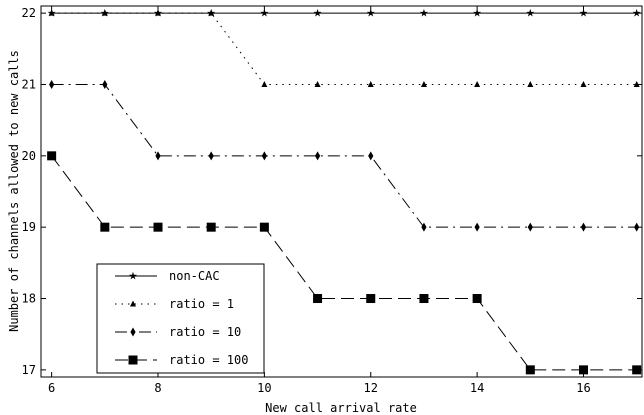 This screenshot has width=644, height=415. I want to click on x-axis-title: New call arrival rate, so click(341, 408).